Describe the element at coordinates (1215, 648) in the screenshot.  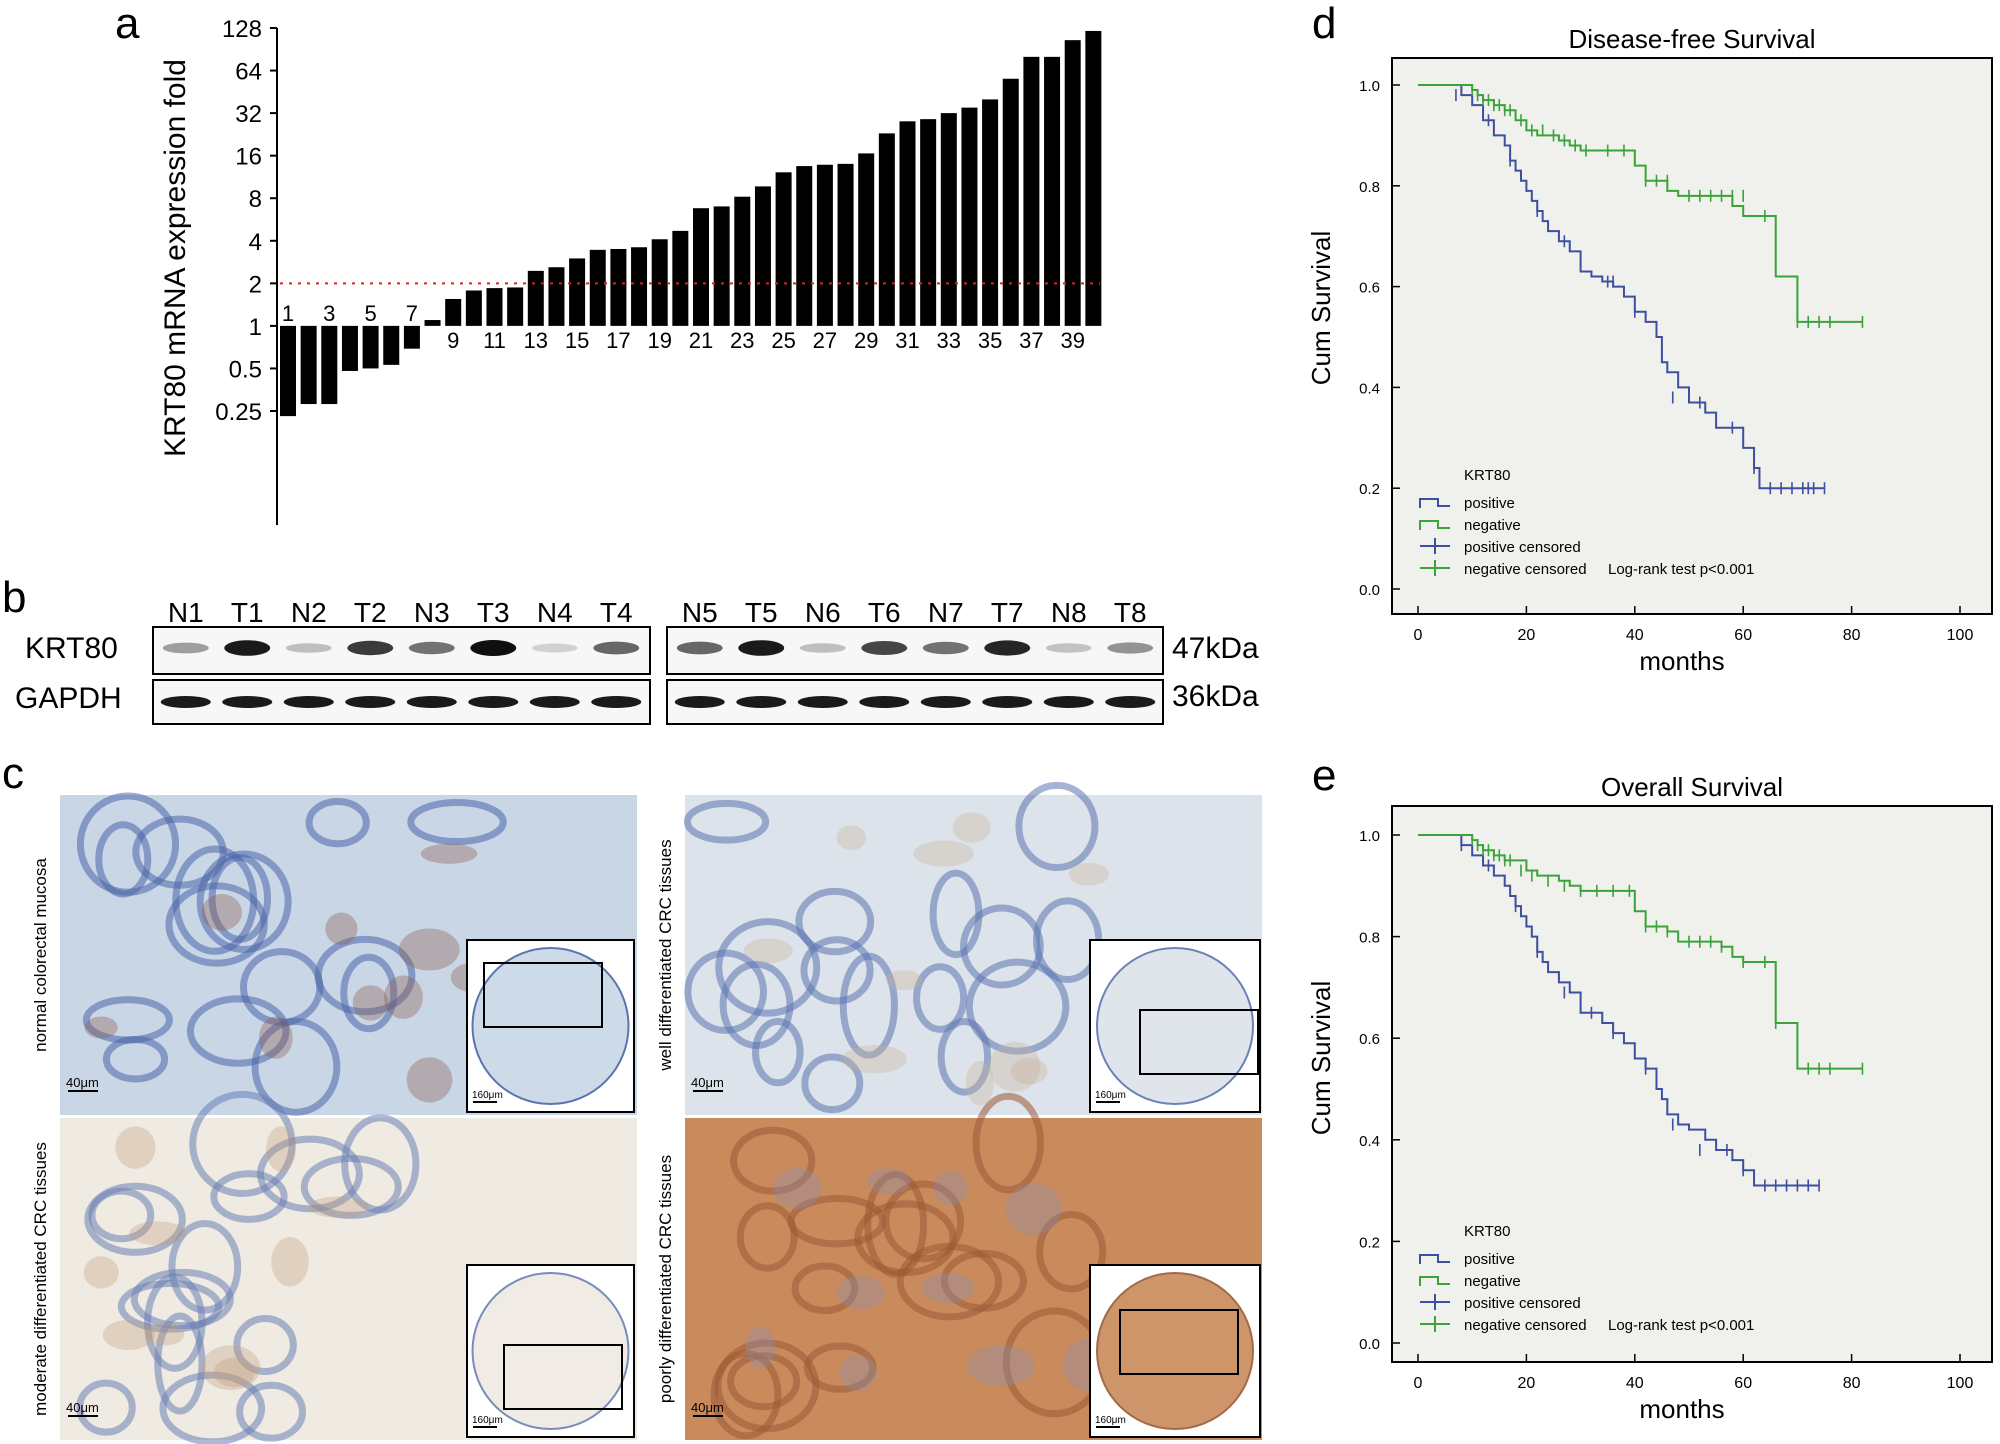
I see `blot-kda-krt80: 47kDa` at that location.